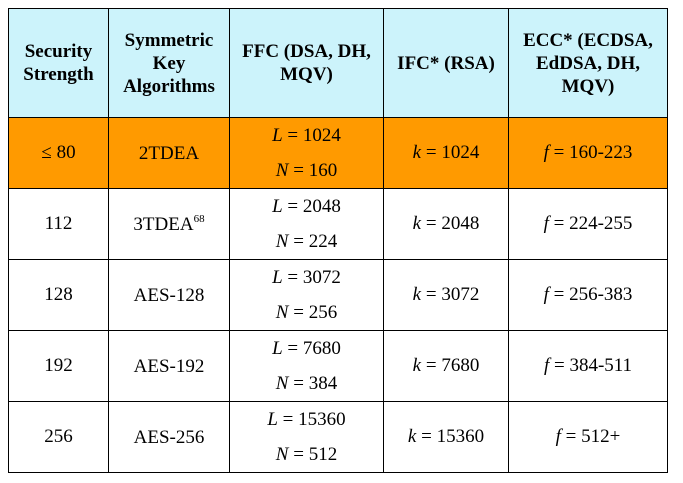 The height and width of the screenshot is (483, 683). I want to click on cell-ifc: k = 2048, so click(446, 224).